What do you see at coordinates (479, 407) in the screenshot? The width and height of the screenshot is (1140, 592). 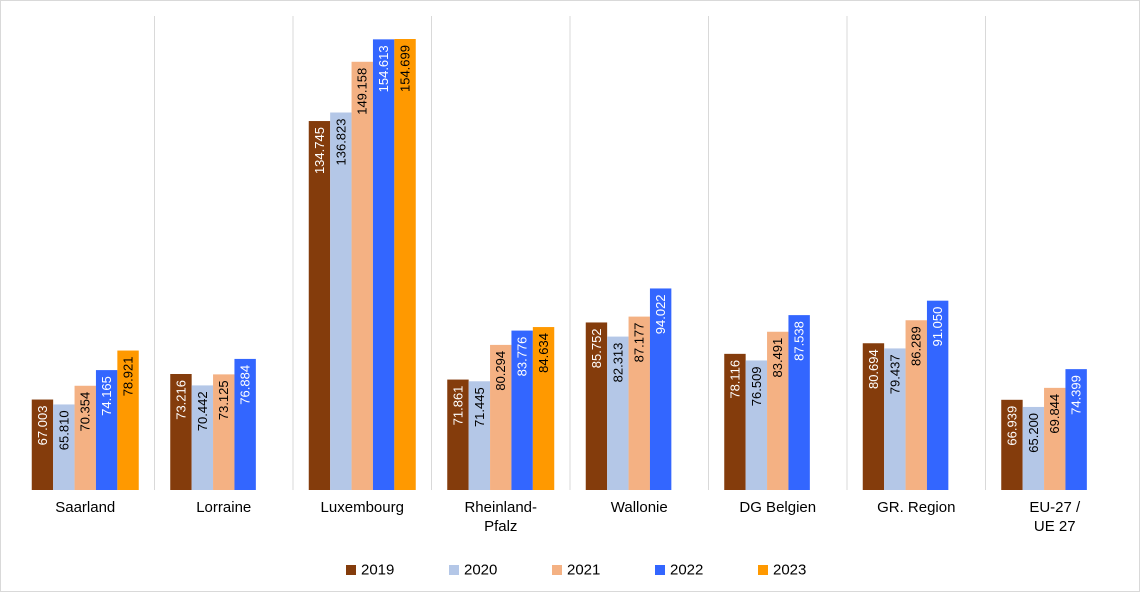 I see `data-label-2020-3: 71.445` at bounding box center [479, 407].